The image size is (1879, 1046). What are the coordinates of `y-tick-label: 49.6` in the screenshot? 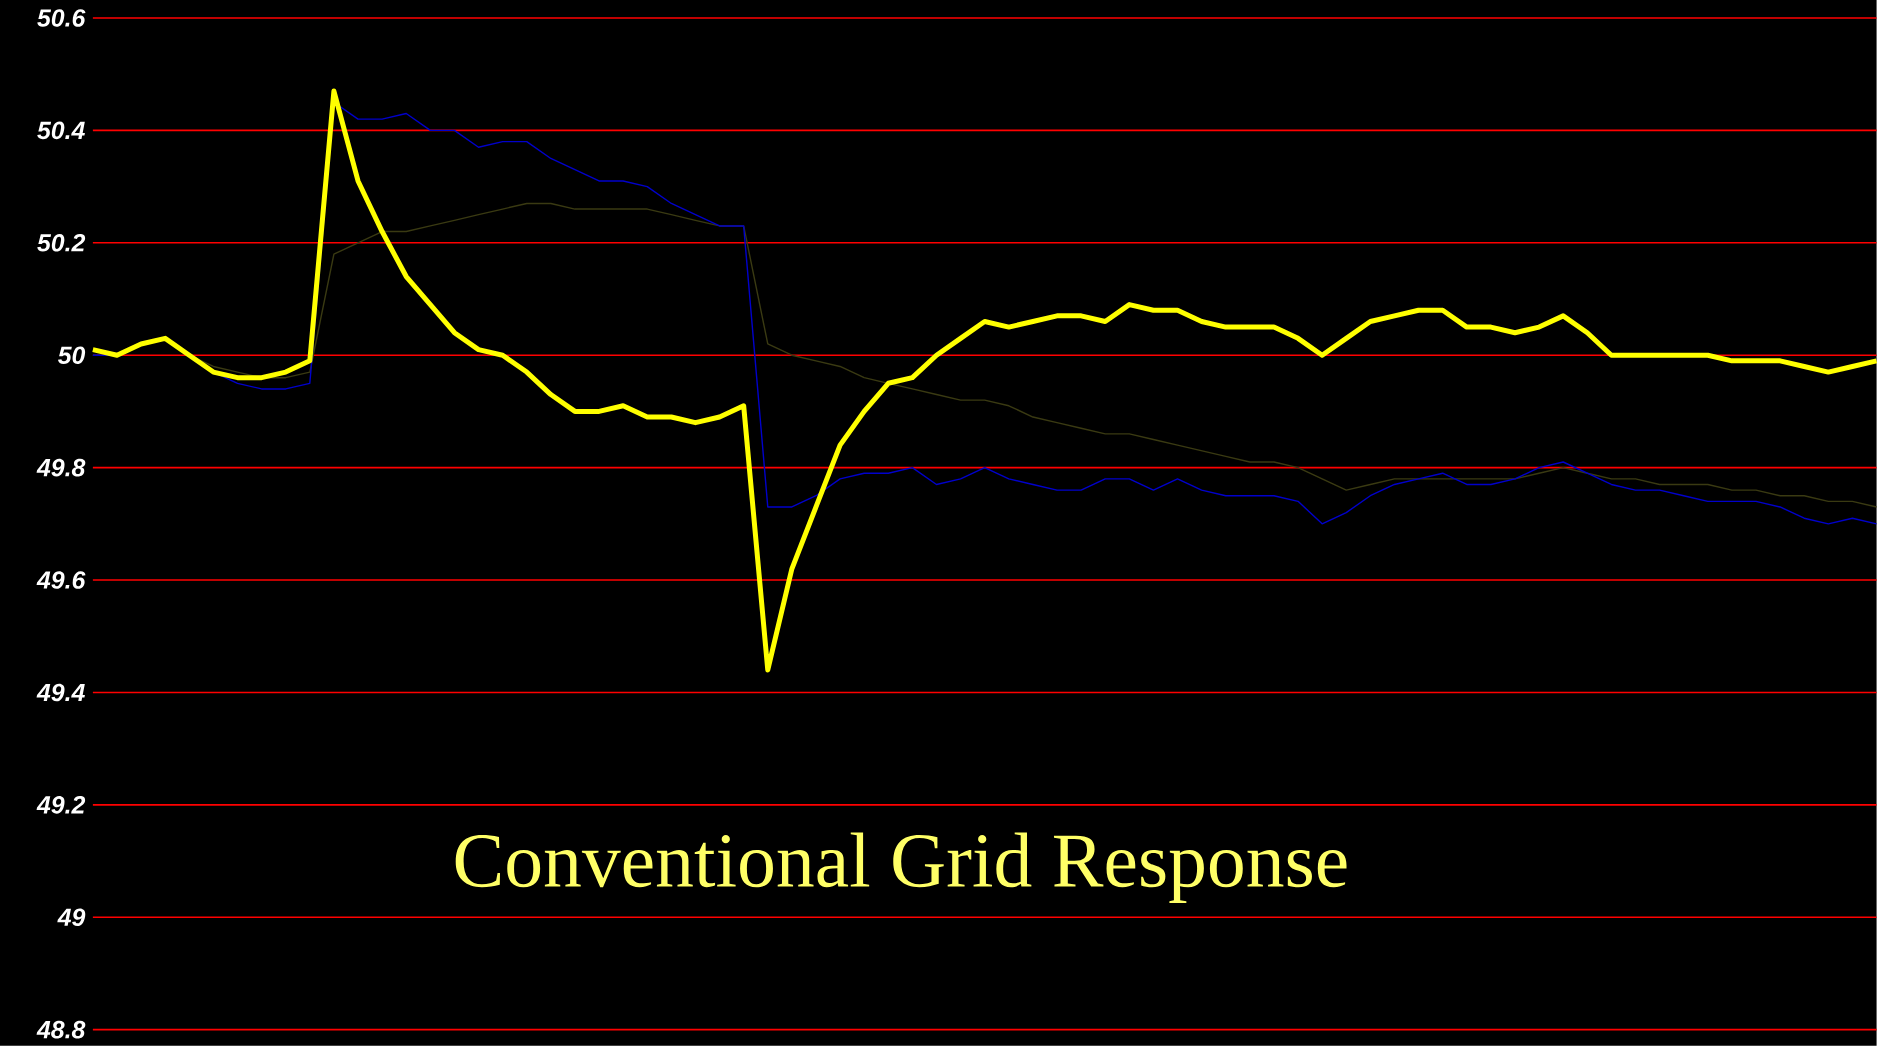 It's located at (61, 580).